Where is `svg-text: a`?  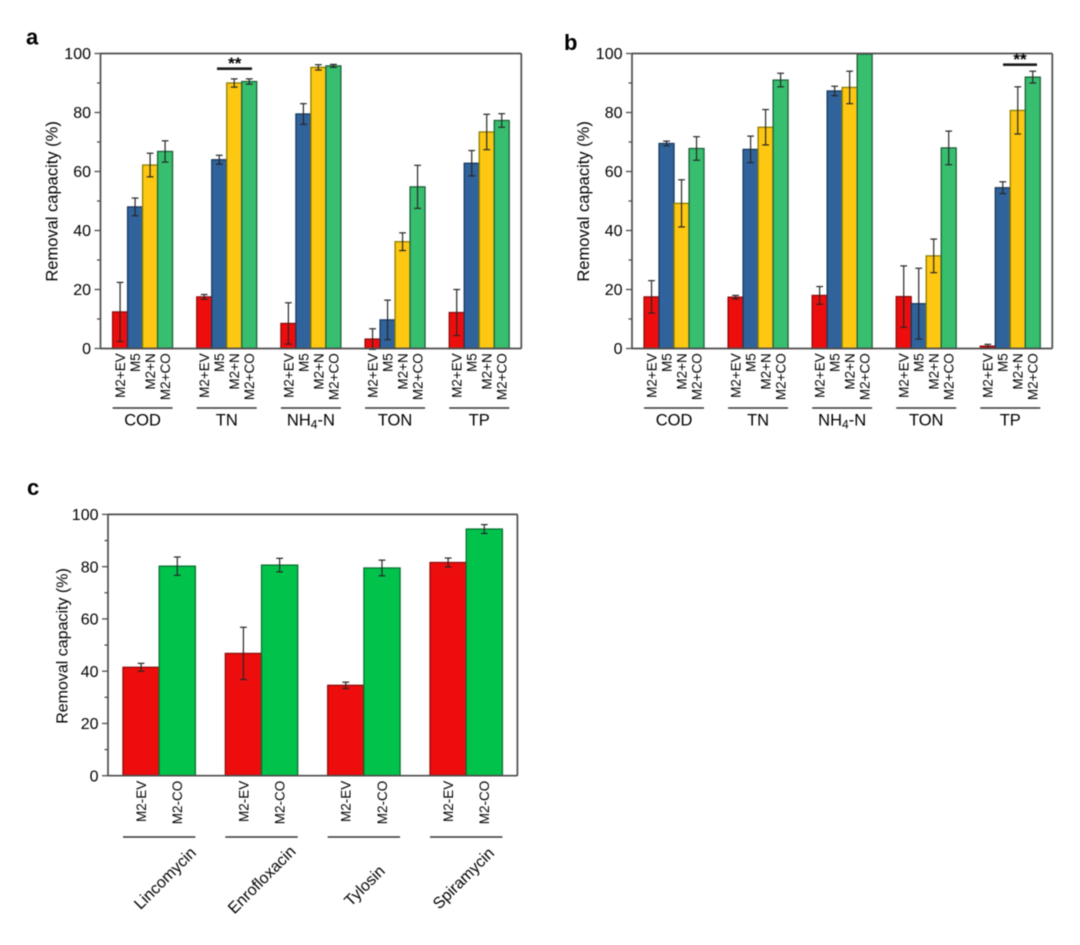
svg-text: a is located at coordinates (32, 37).